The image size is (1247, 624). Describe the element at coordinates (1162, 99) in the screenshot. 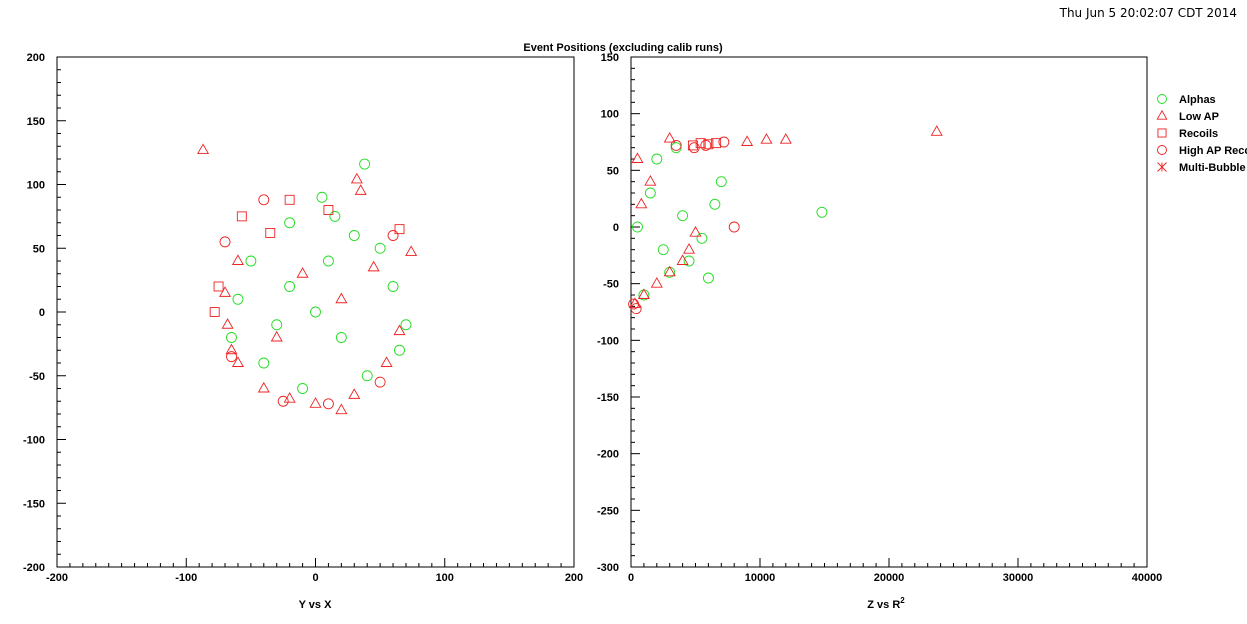

I see `legend-marker-alphas` at that location.